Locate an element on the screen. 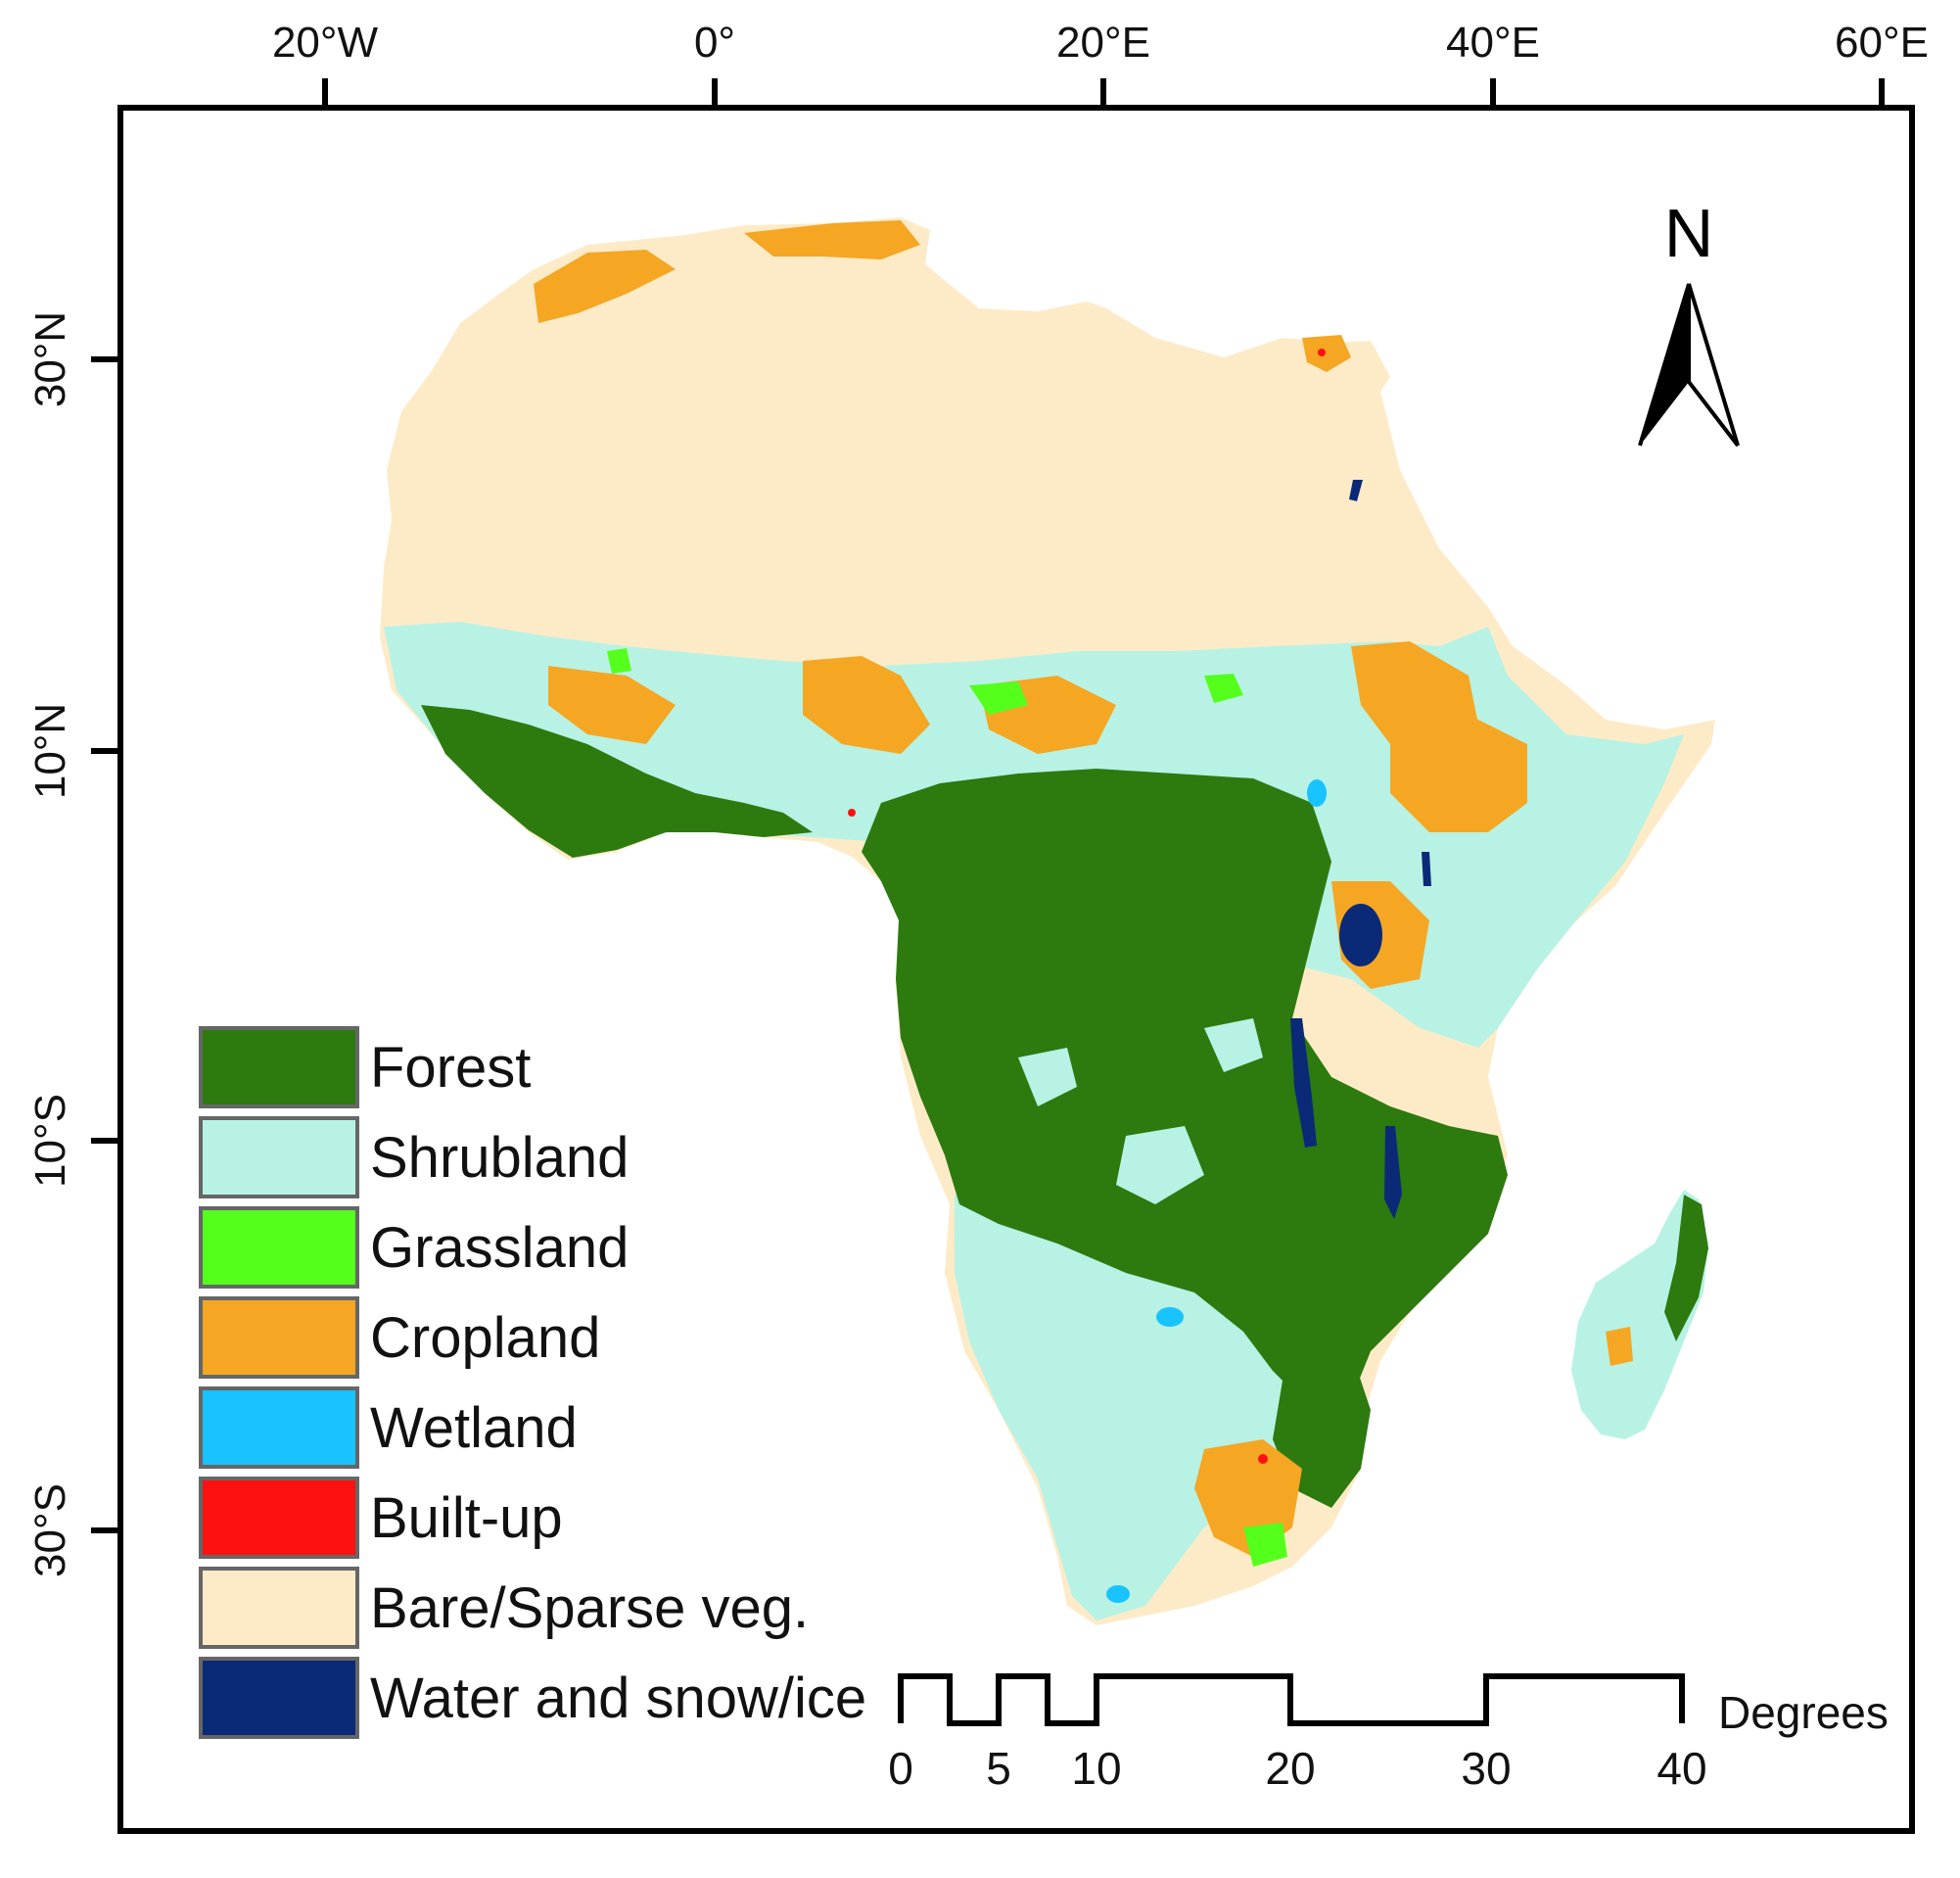 This screenshot has height=1878, width=1960. north-arrow: N is located at coordinates (1689, 321).